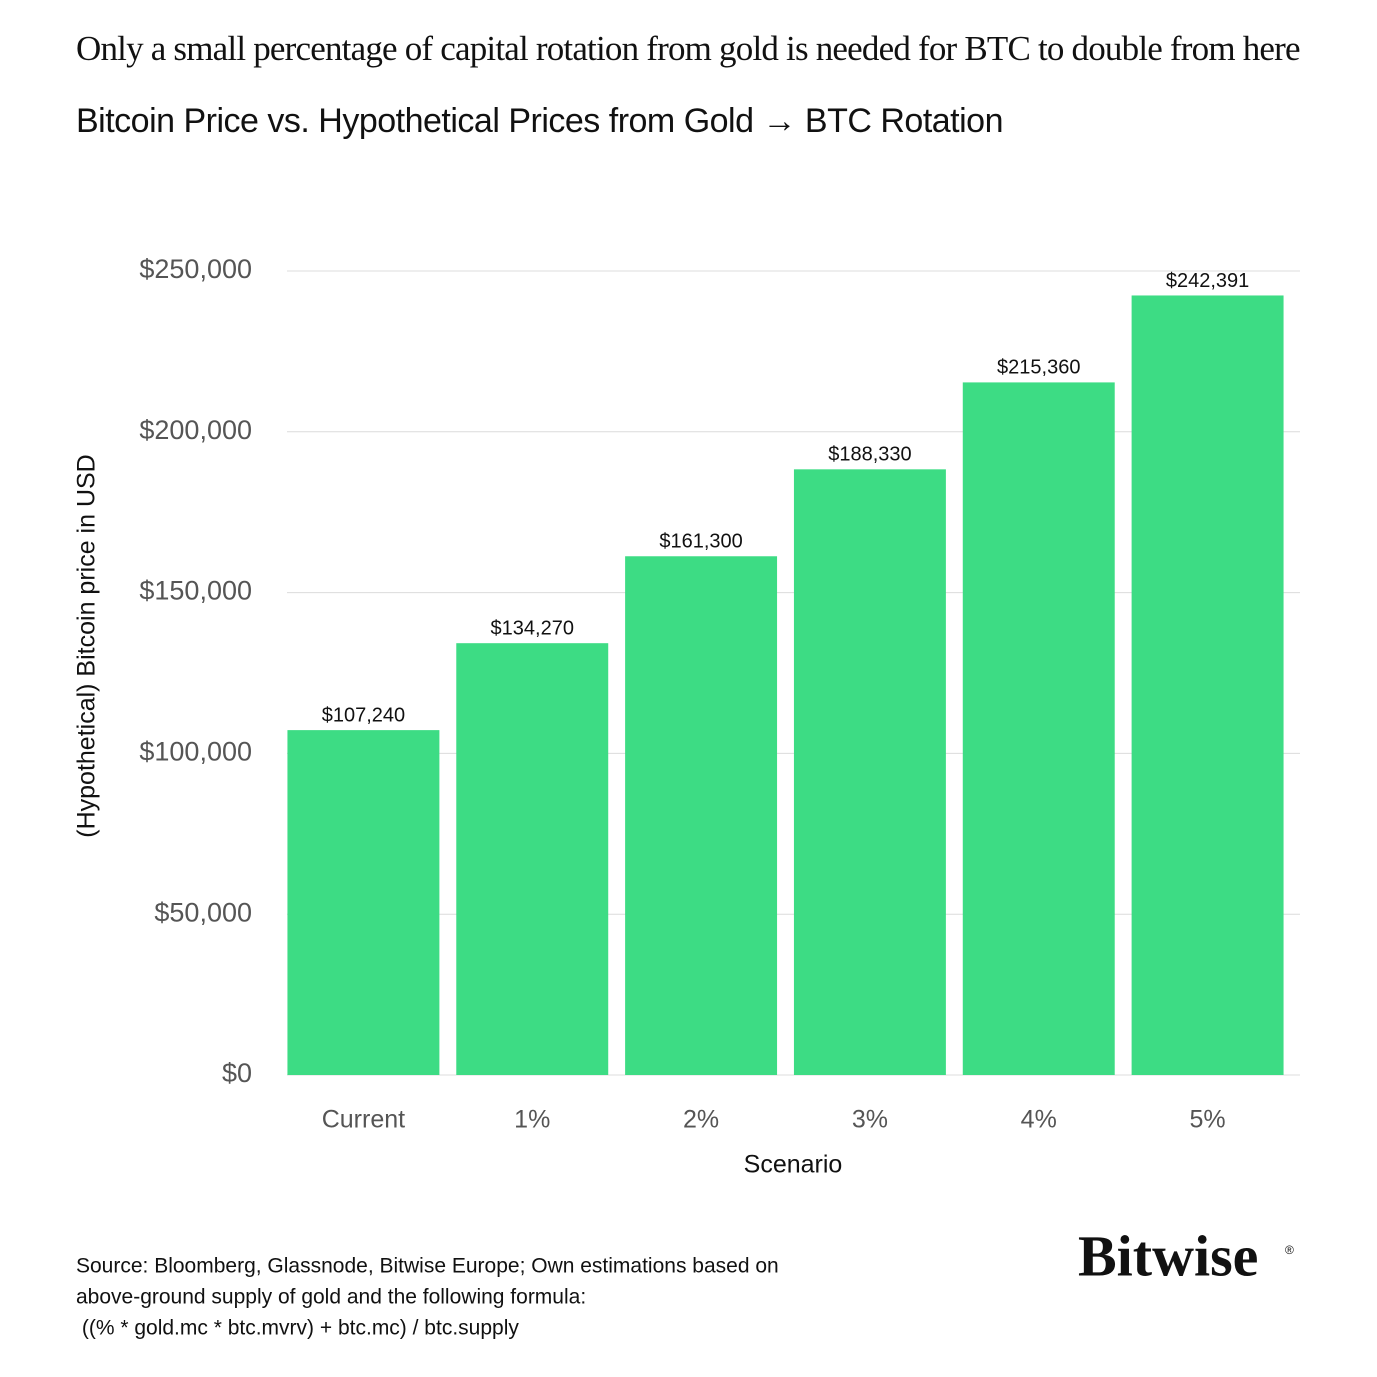  I want to click on y-tick-label: $0, so click(237, 1073).